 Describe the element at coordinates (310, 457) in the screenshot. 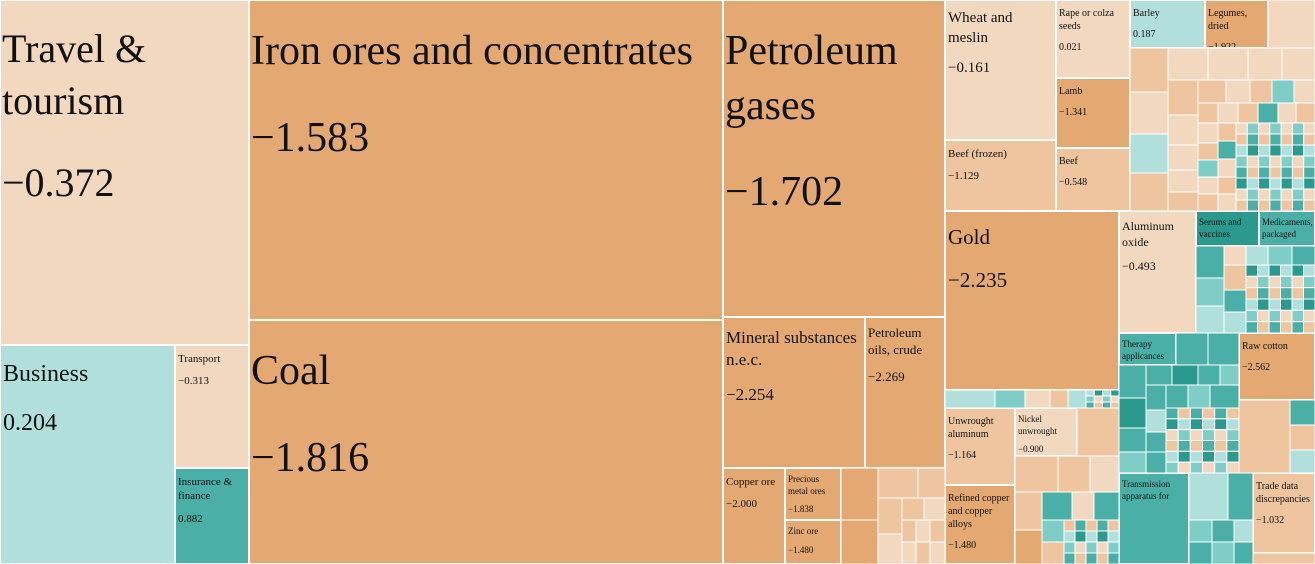

I see `tile-value: −1.816` at that location.